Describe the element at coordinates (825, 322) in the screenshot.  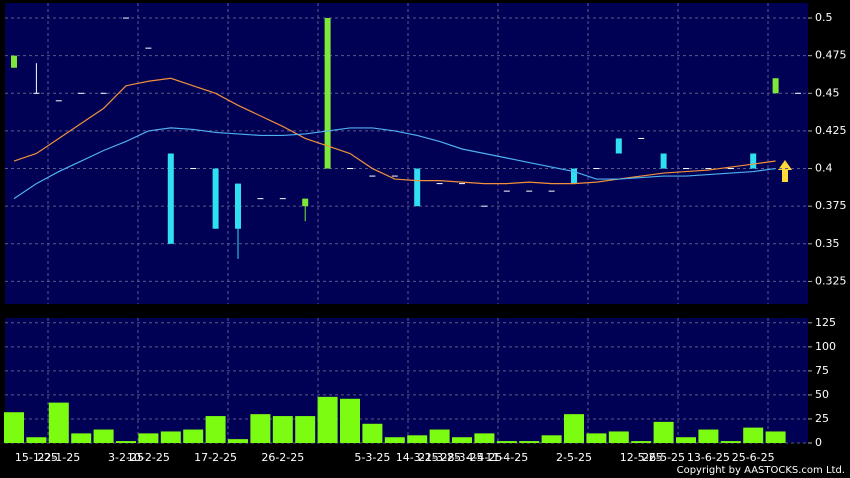
I see `y-tick-label: 125` at that location.